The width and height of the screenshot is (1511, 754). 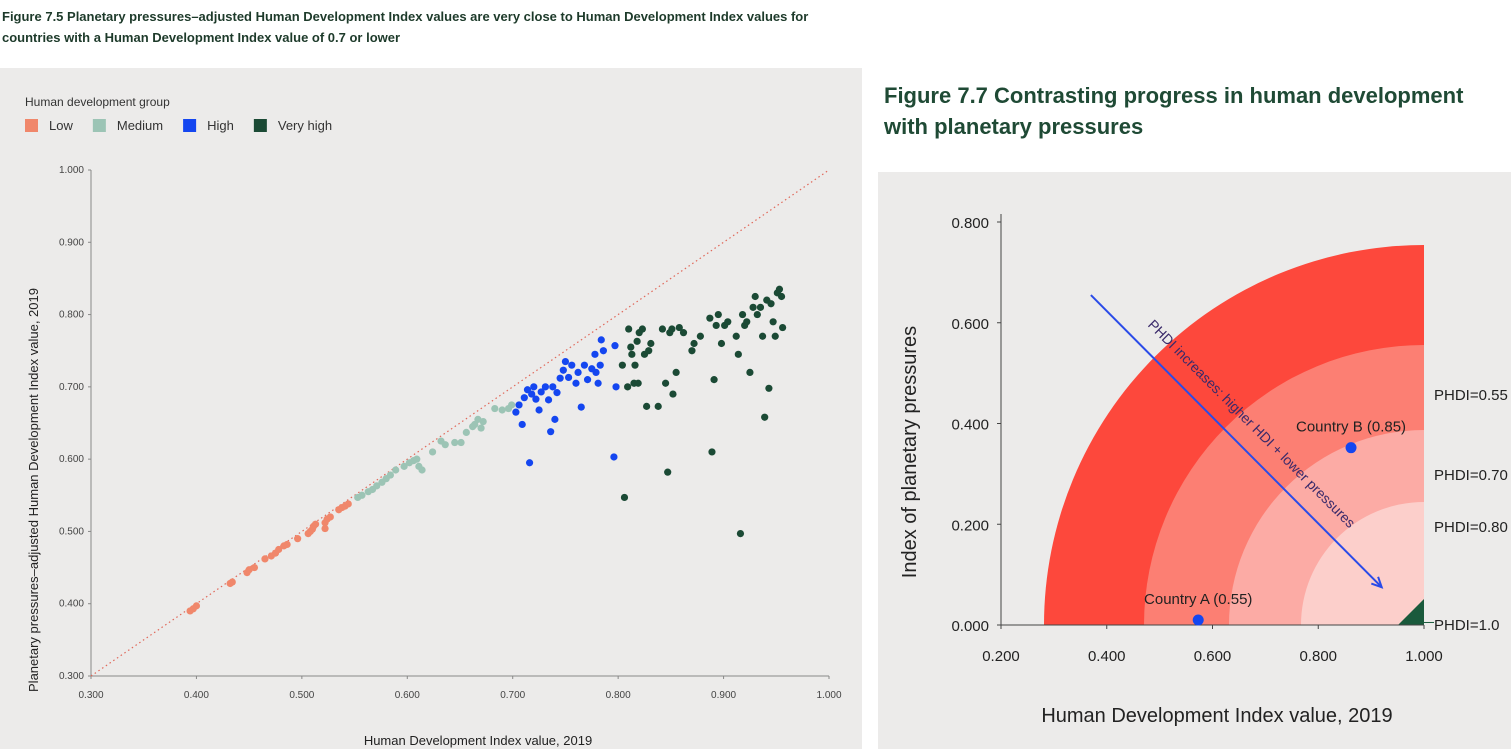 What do you see at coordinates (178, 125) in the screenshot?
I see `legend: Low Medium High Very high` at bounding box center [178, 125].